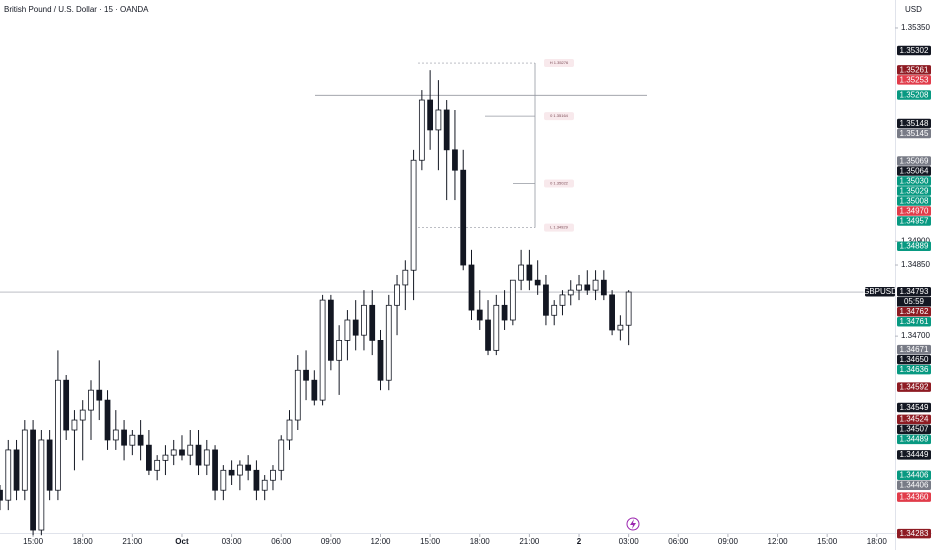 This screenshot has height=550, width=932. What do you see at coordinates (915, 240) in the screenshot?
I see `y-tick-label: 1.34900` at bounding box center [915, 240].